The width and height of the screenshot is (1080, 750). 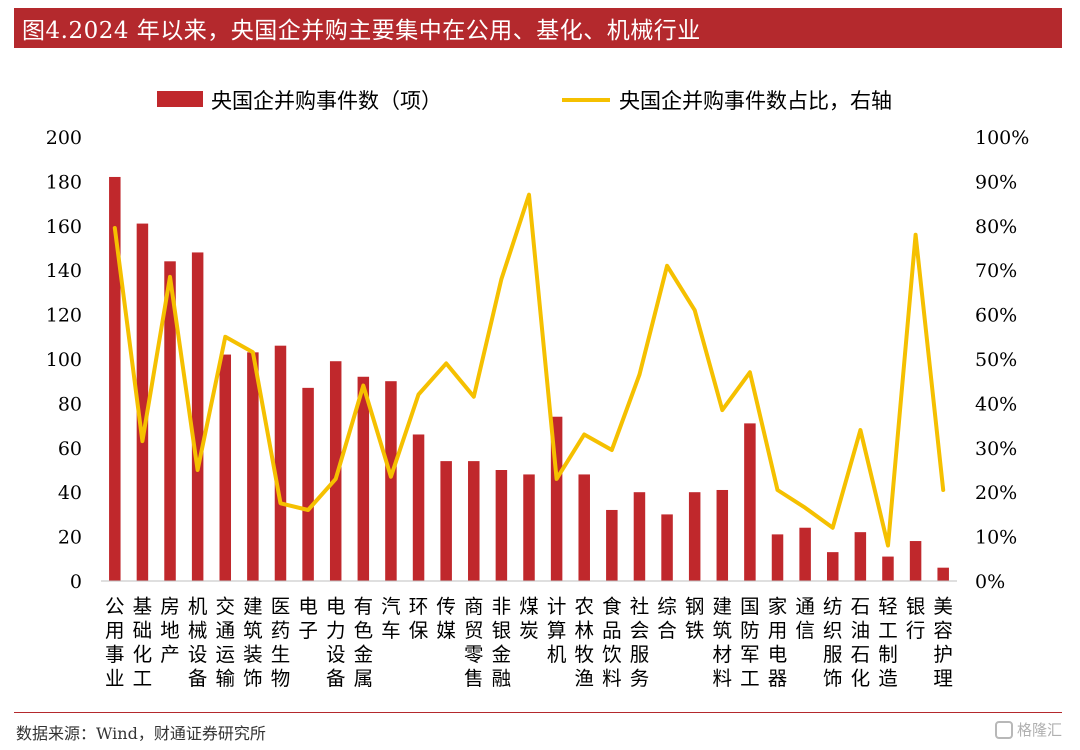 I want to click on legend-label-bar: 央国企并购事件数（项）, so click(x=326, y=101).